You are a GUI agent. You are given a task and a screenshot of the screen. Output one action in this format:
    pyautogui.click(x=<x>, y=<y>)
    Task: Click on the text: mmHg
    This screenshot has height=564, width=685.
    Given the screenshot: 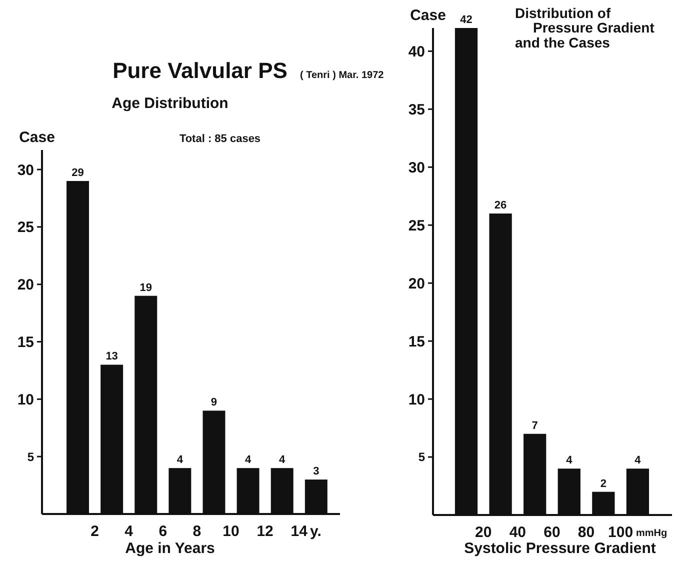 What is the action you would take?
    pyautogui.click(x=652, y=533)
    